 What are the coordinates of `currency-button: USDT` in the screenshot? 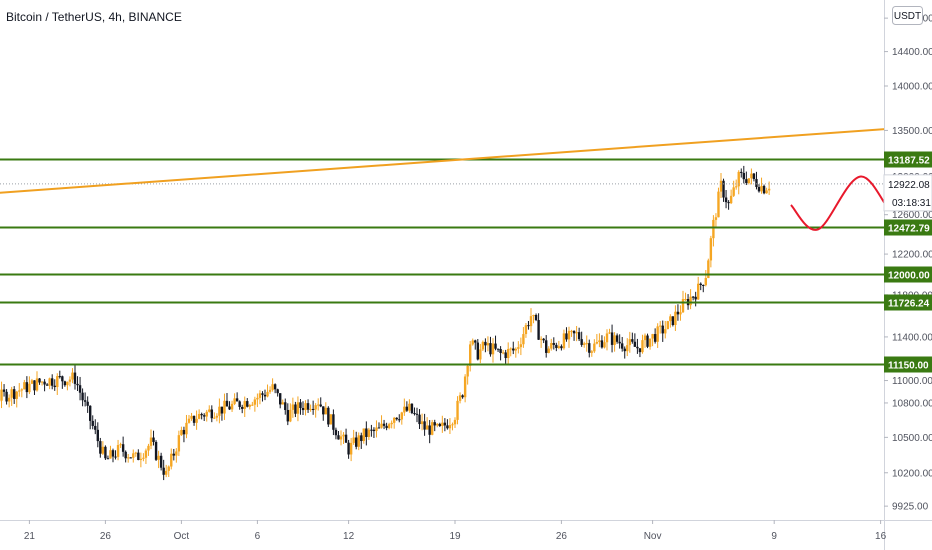 It's located at (907, 15).